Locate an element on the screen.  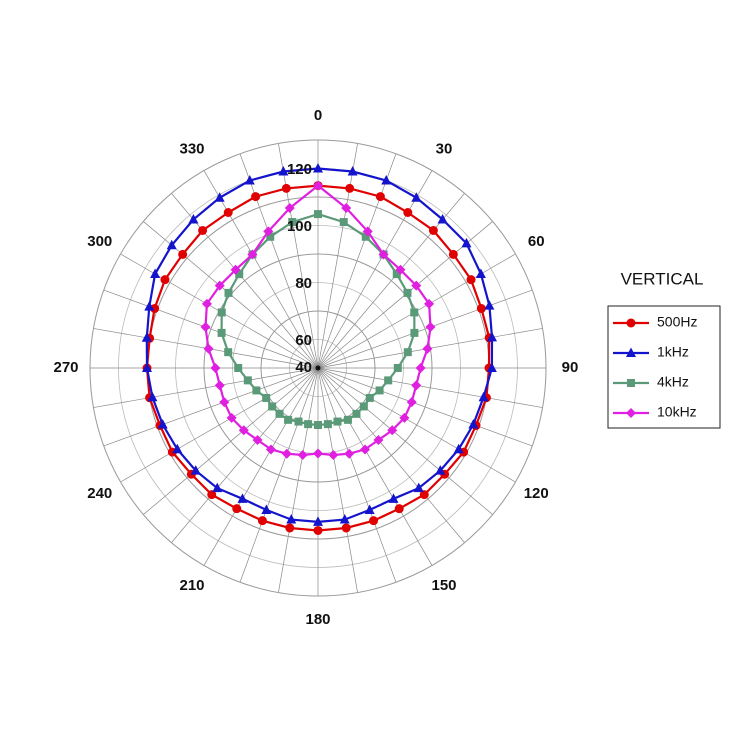
angle-label: 90 is located at coordinates (570, 367).